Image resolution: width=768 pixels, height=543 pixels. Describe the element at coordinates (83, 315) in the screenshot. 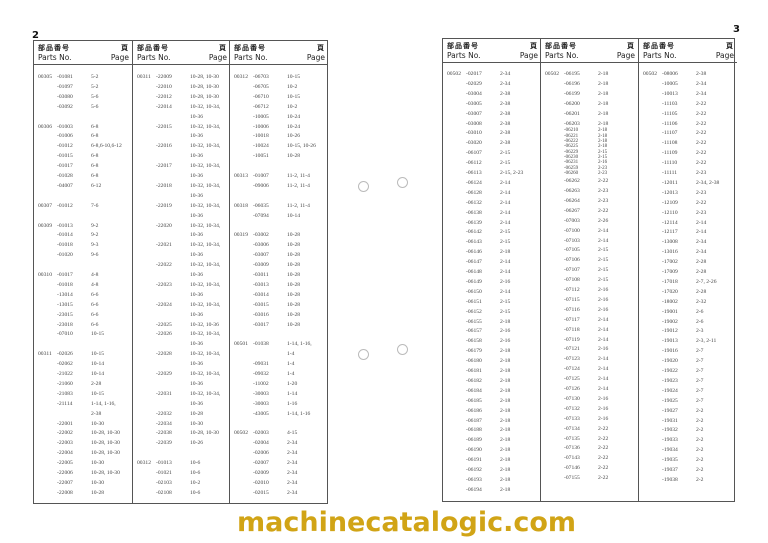

I see `table-row: -23015 6-6` at that location.